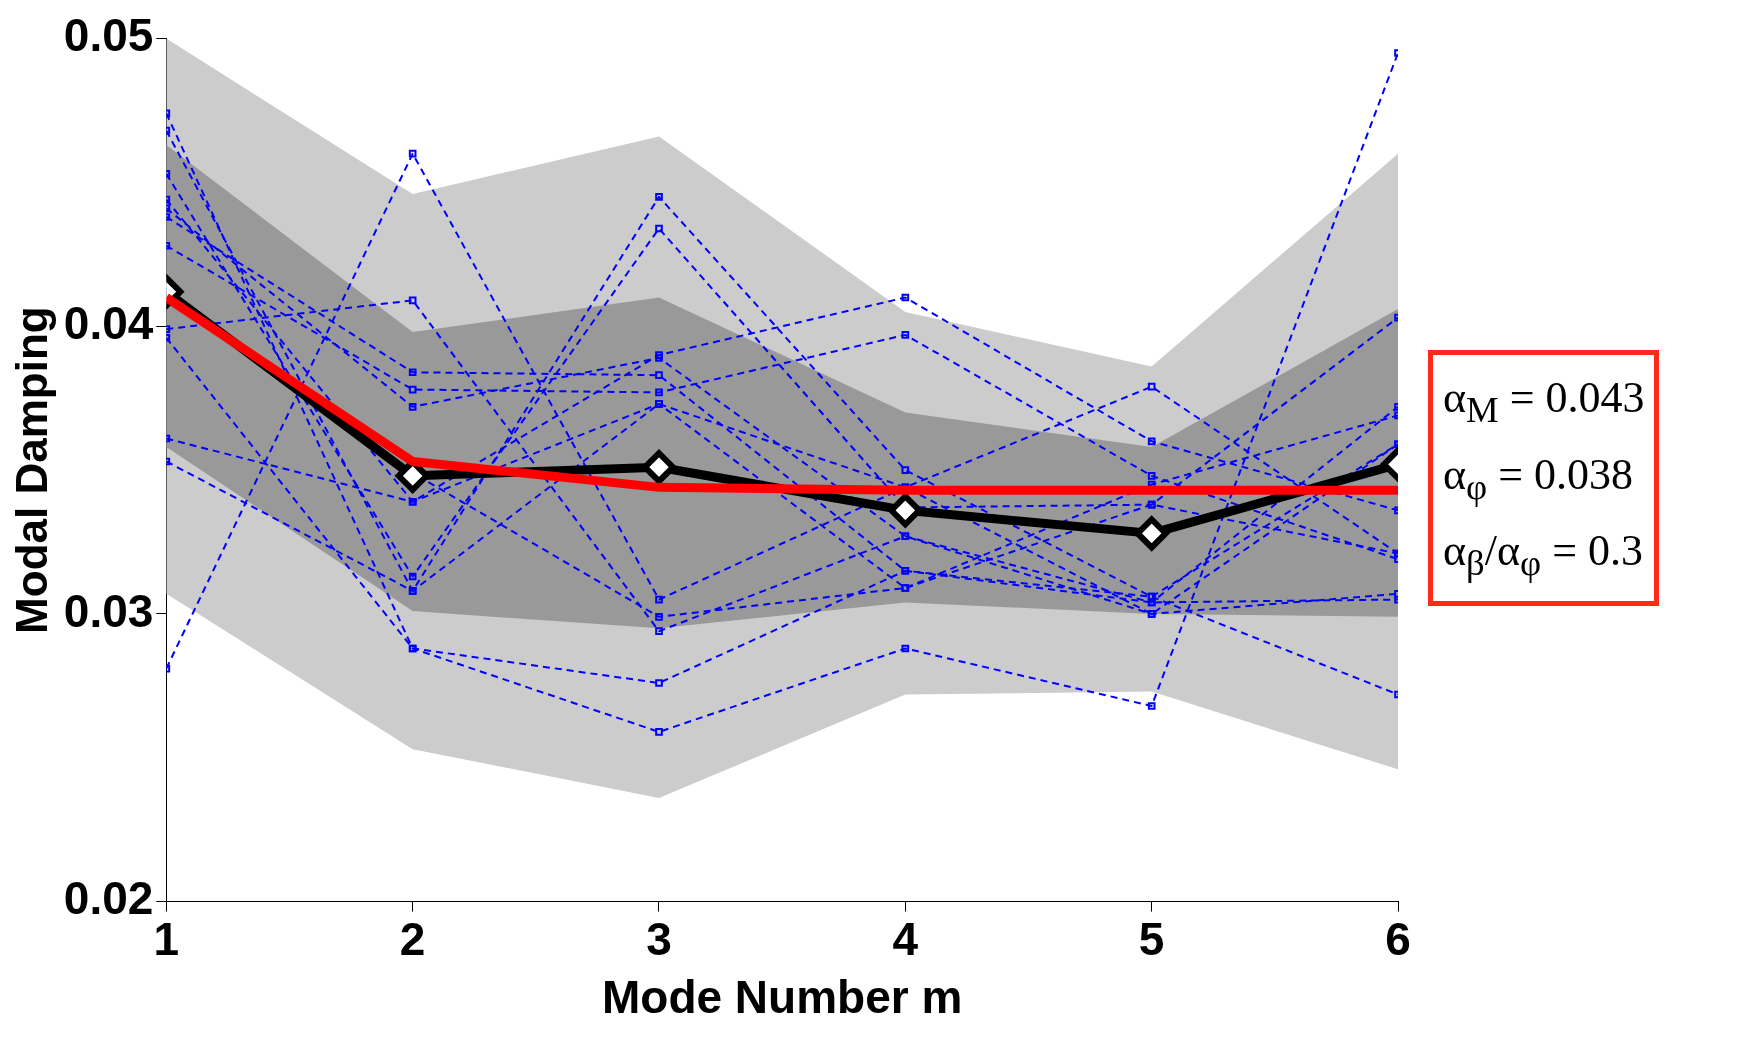 This screenshot has width=1764, height=1045. What do you see at coordinates (108, 35) in the screenshot?
I see `y-tick-label: 0.05` at bounding box center [108, 35].